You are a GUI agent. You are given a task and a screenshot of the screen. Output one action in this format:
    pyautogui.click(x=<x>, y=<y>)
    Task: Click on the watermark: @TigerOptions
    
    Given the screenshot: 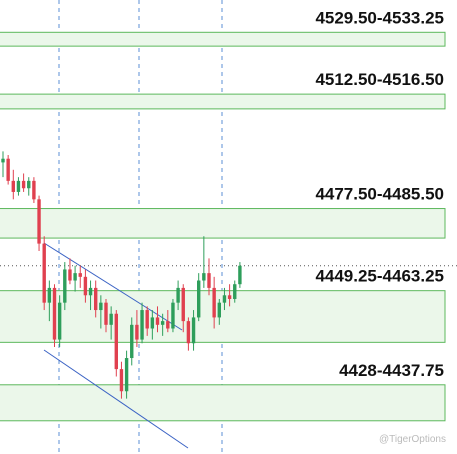 What is the action you would take?
    pyautogui.click(x=412, y=439)
    